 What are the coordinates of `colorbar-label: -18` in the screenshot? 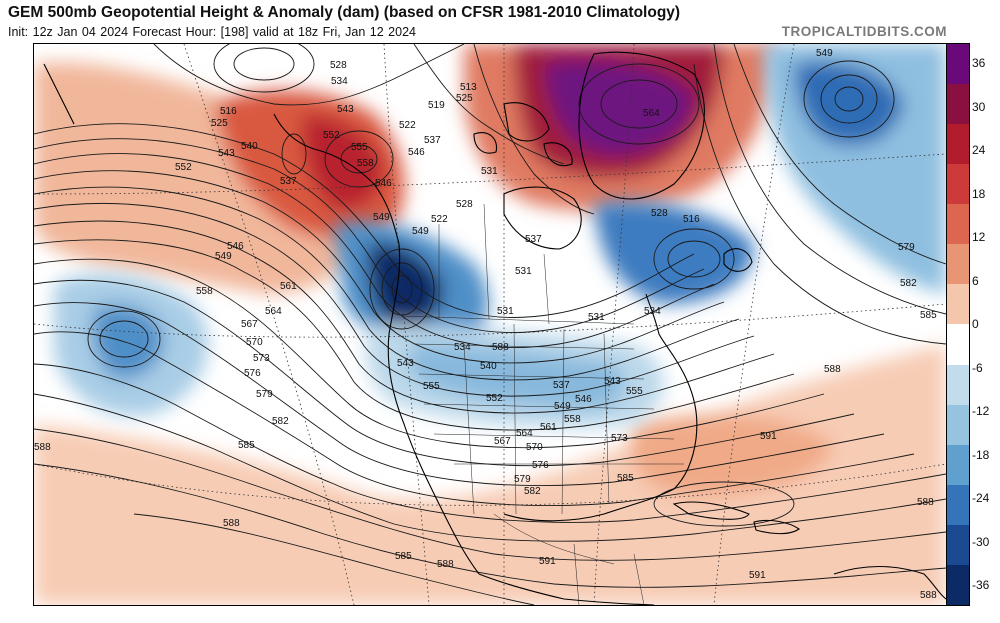 It's located at (981, 454).